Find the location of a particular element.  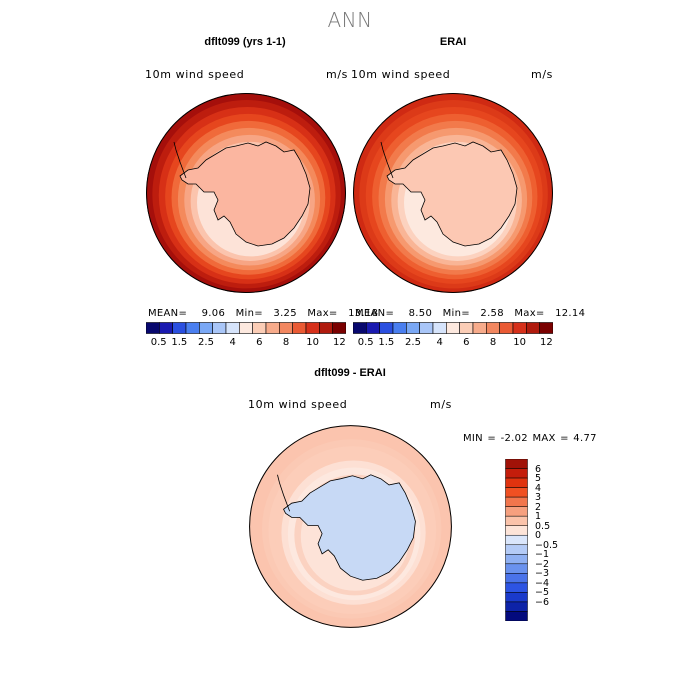

colorbar-diff is located at coordinates (516, 540).